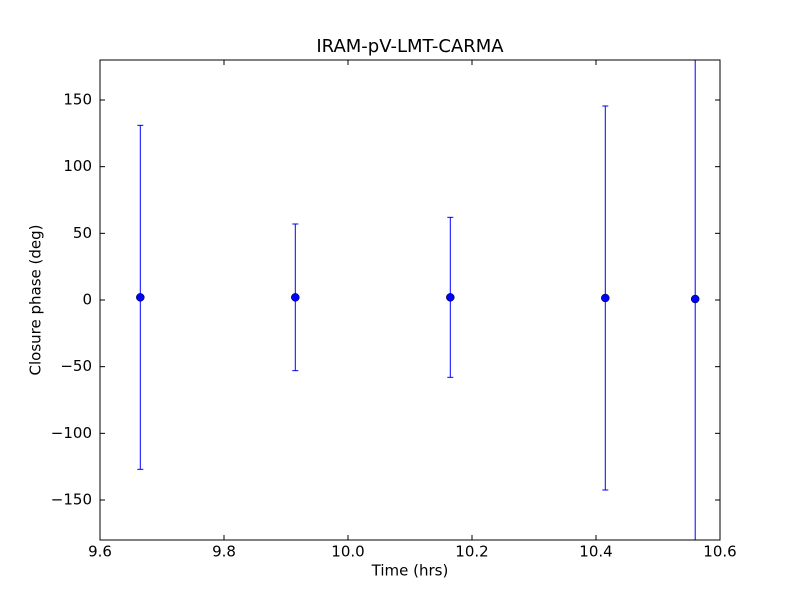 The height and width of the screenshot is (604, 800). What do you see at coordinates (410, 46) in the screenshot?
I see `chart-title: IRAM-pV-LMT-CARMA` at bounding box center [410, 46].